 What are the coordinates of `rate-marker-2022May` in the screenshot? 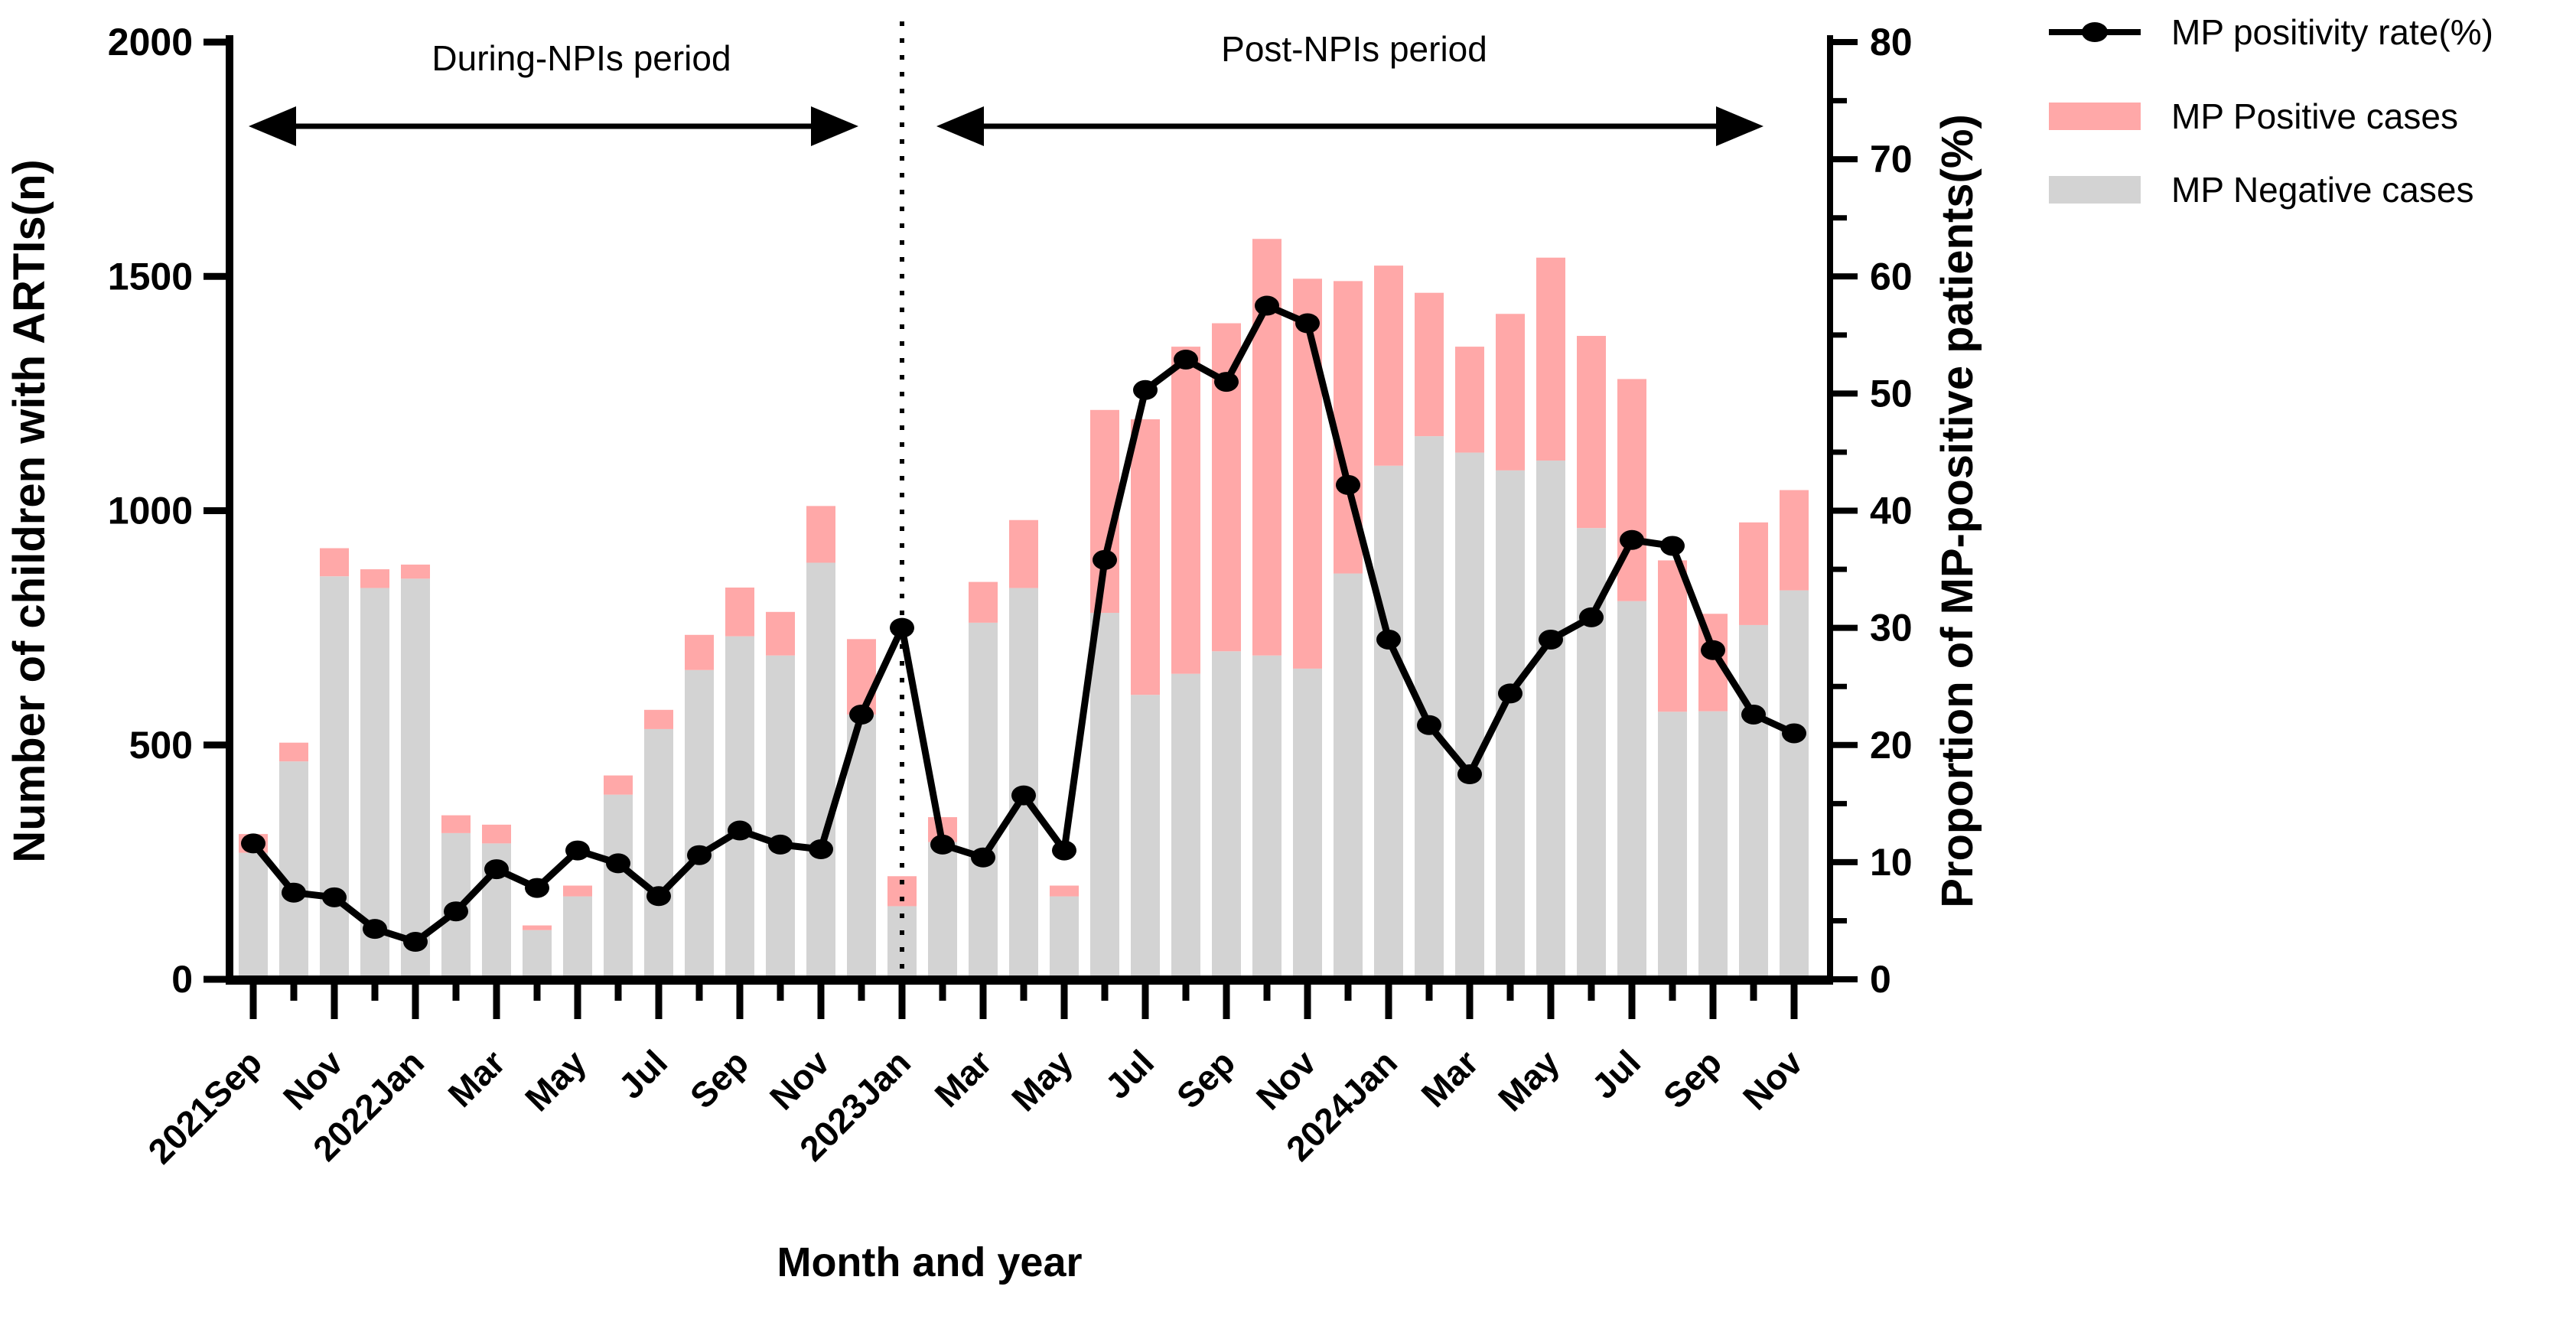 It's located at (578, 850).